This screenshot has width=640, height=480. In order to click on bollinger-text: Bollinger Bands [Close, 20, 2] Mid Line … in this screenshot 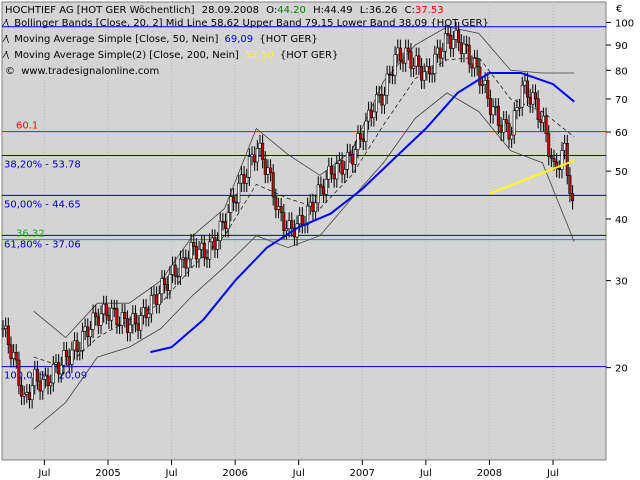, I will do `click(251, 23)`.